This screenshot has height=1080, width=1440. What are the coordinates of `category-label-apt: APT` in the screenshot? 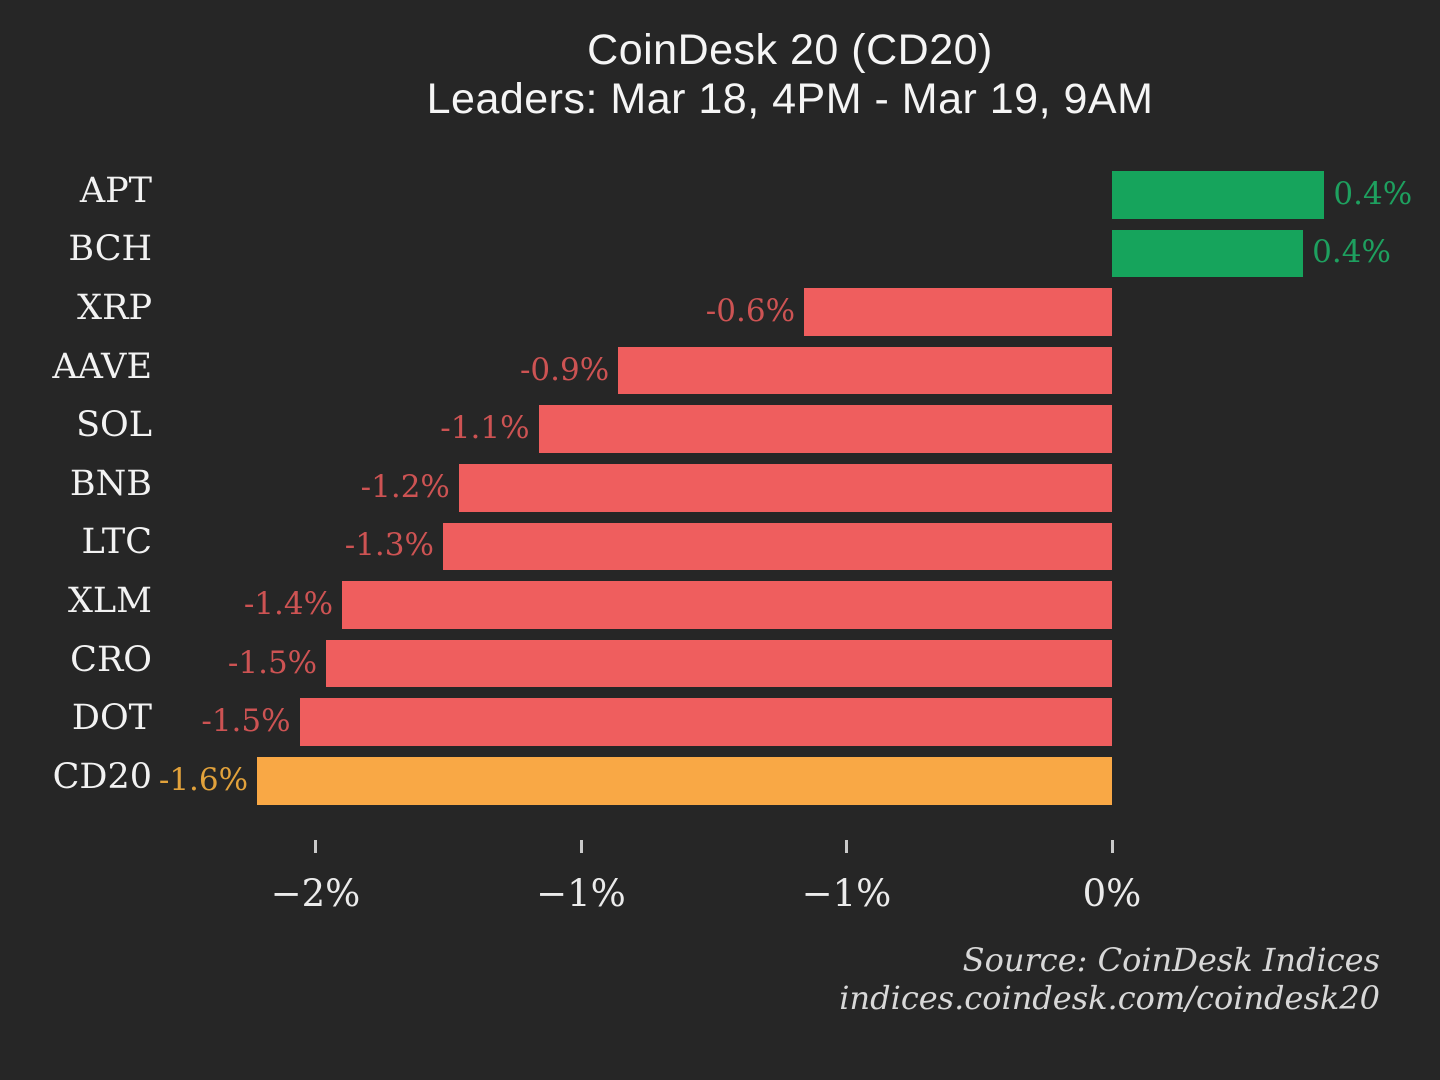 It's located at (115, 190).